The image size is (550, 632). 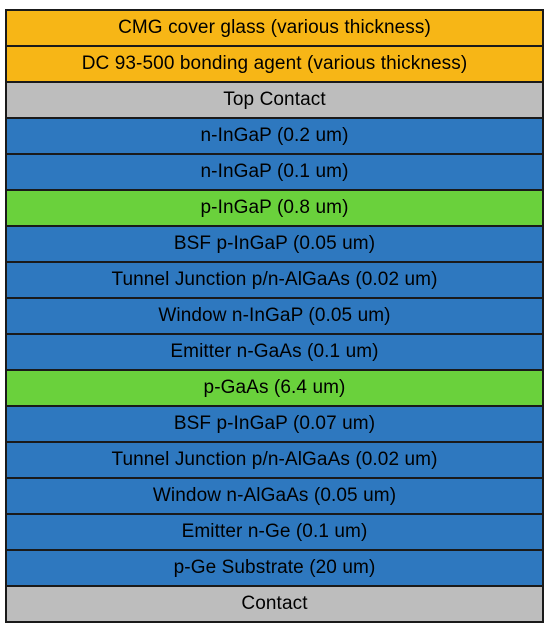 What do you see at coordinates (274, 351) in the screenshot?
I see `layer-emitter-n-gaas: Emitter n-GaAs (0.1 um)` at bounding box center [274, 351].